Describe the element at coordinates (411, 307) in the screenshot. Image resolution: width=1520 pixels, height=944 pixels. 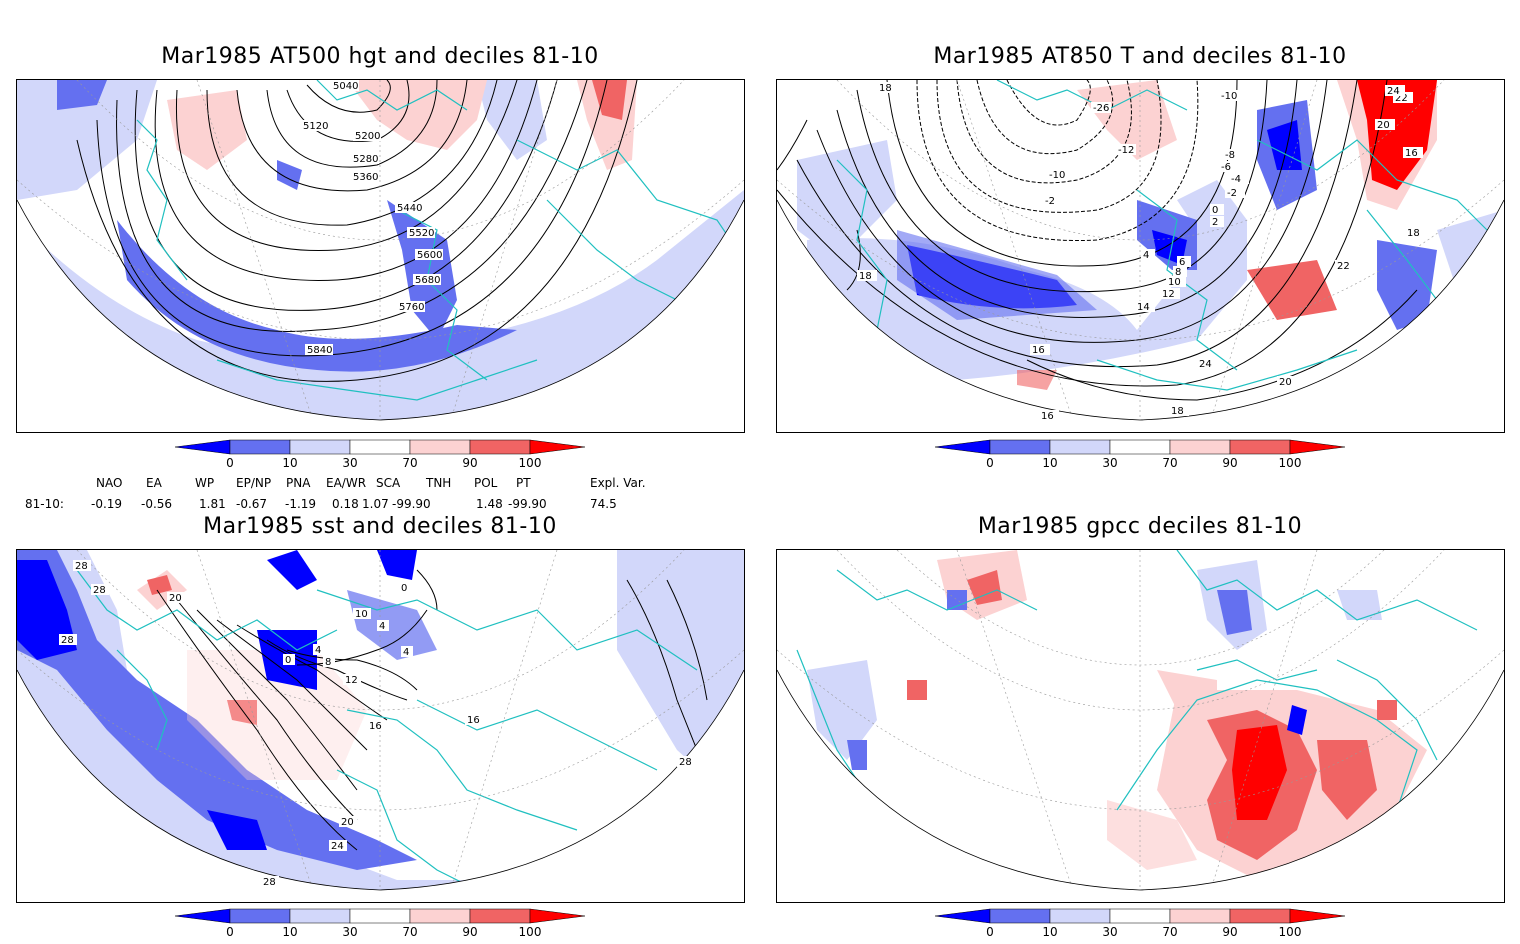
I see `contour-label: 5760` at that location.